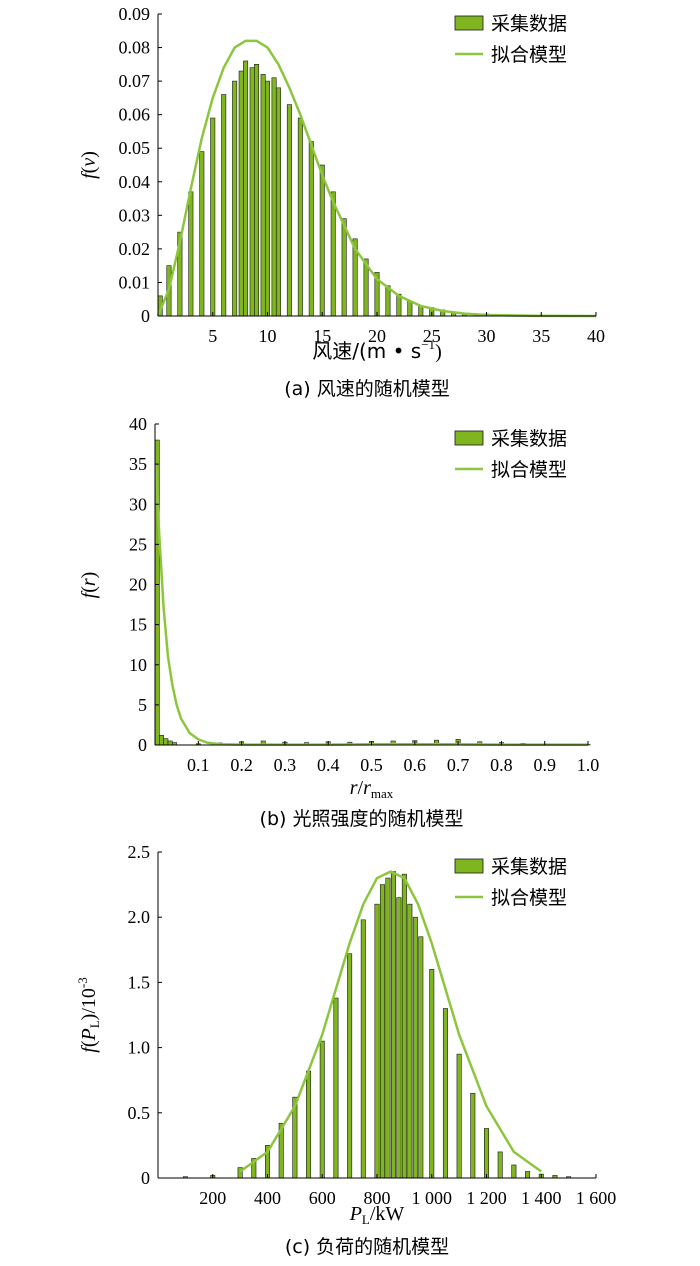 The height and width of the screenshot is (1266, 700). Describe the element at coordinates (135, 115) in the screenshot. I see `y-tick-label: 0.06` at that location.